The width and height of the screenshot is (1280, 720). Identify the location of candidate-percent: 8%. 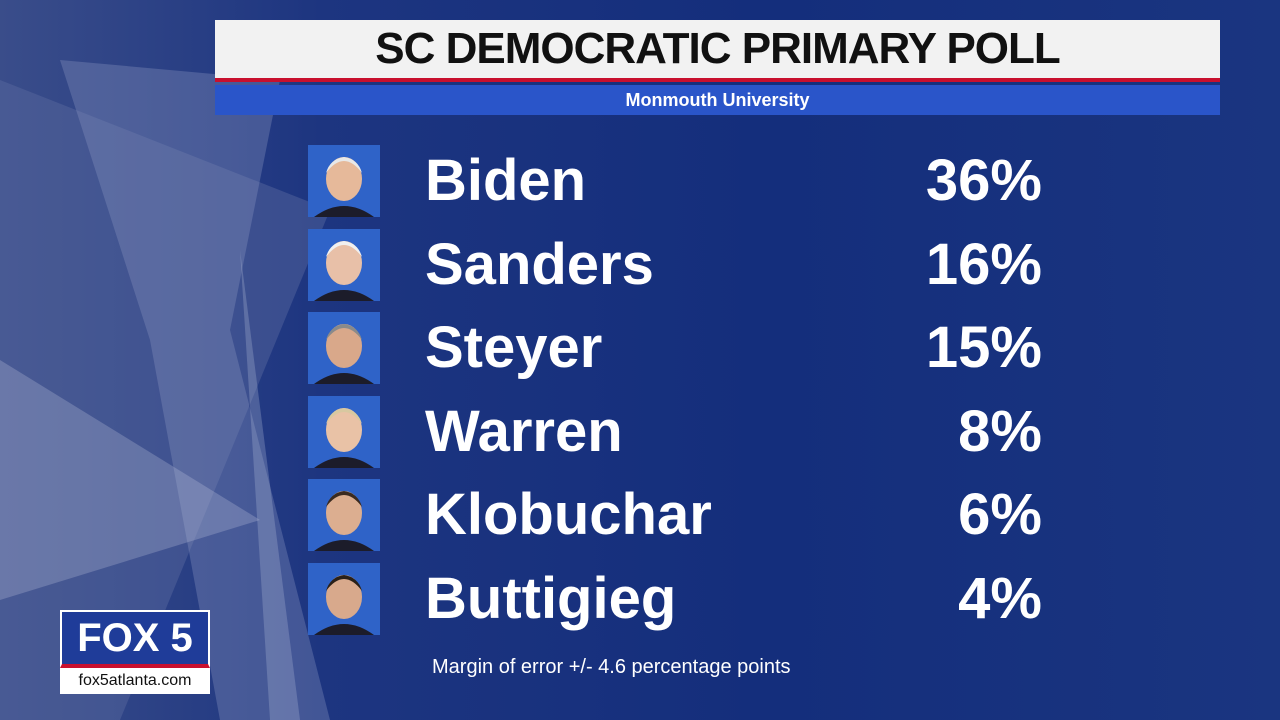
(1000, 431).